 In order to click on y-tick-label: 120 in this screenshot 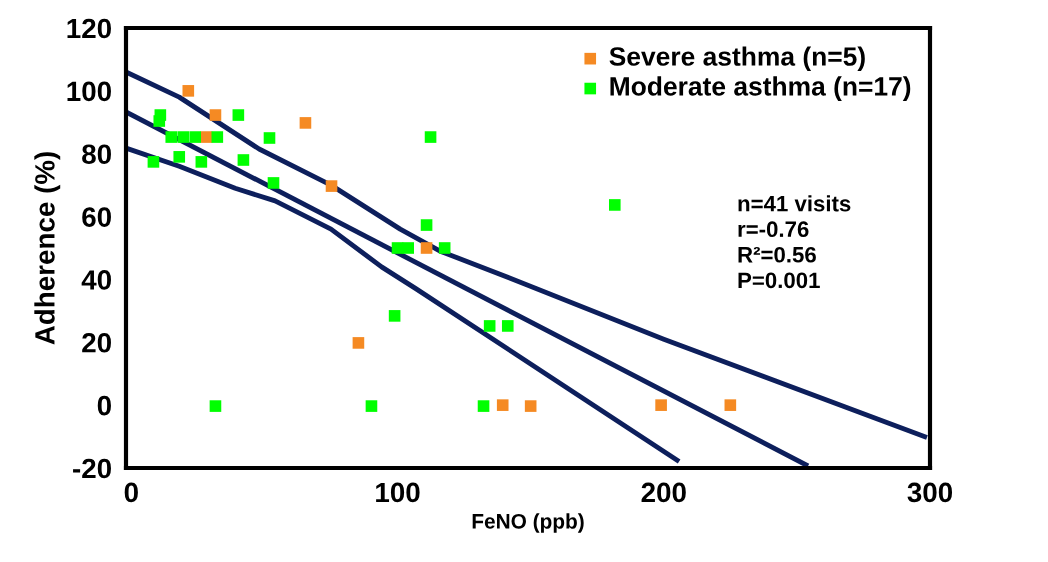, I will do `click(89, 28)`.